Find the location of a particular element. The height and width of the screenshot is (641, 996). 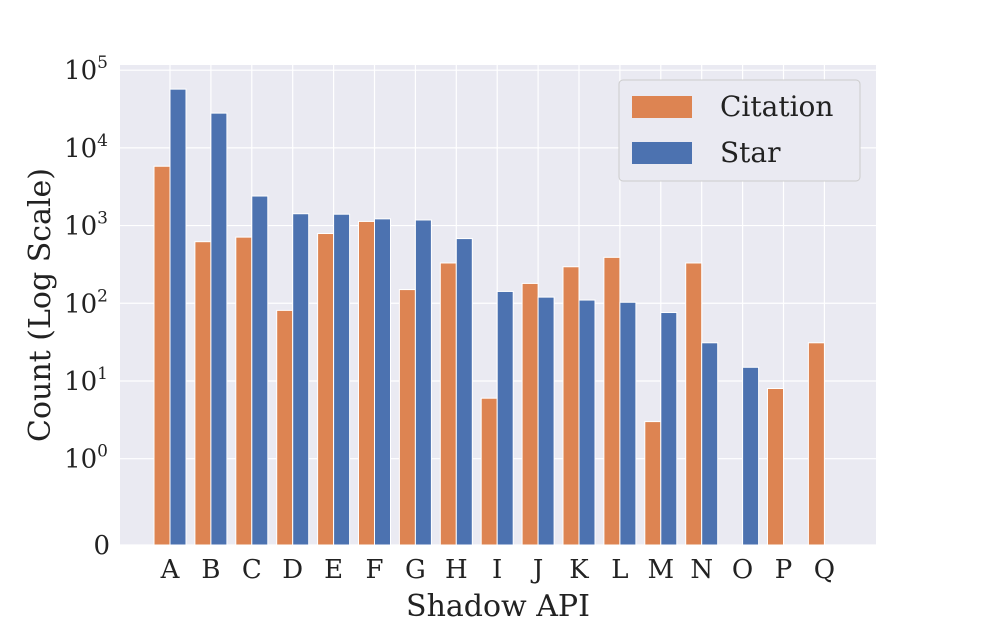

x-tick-label: I is located at coordinates (497, 570).